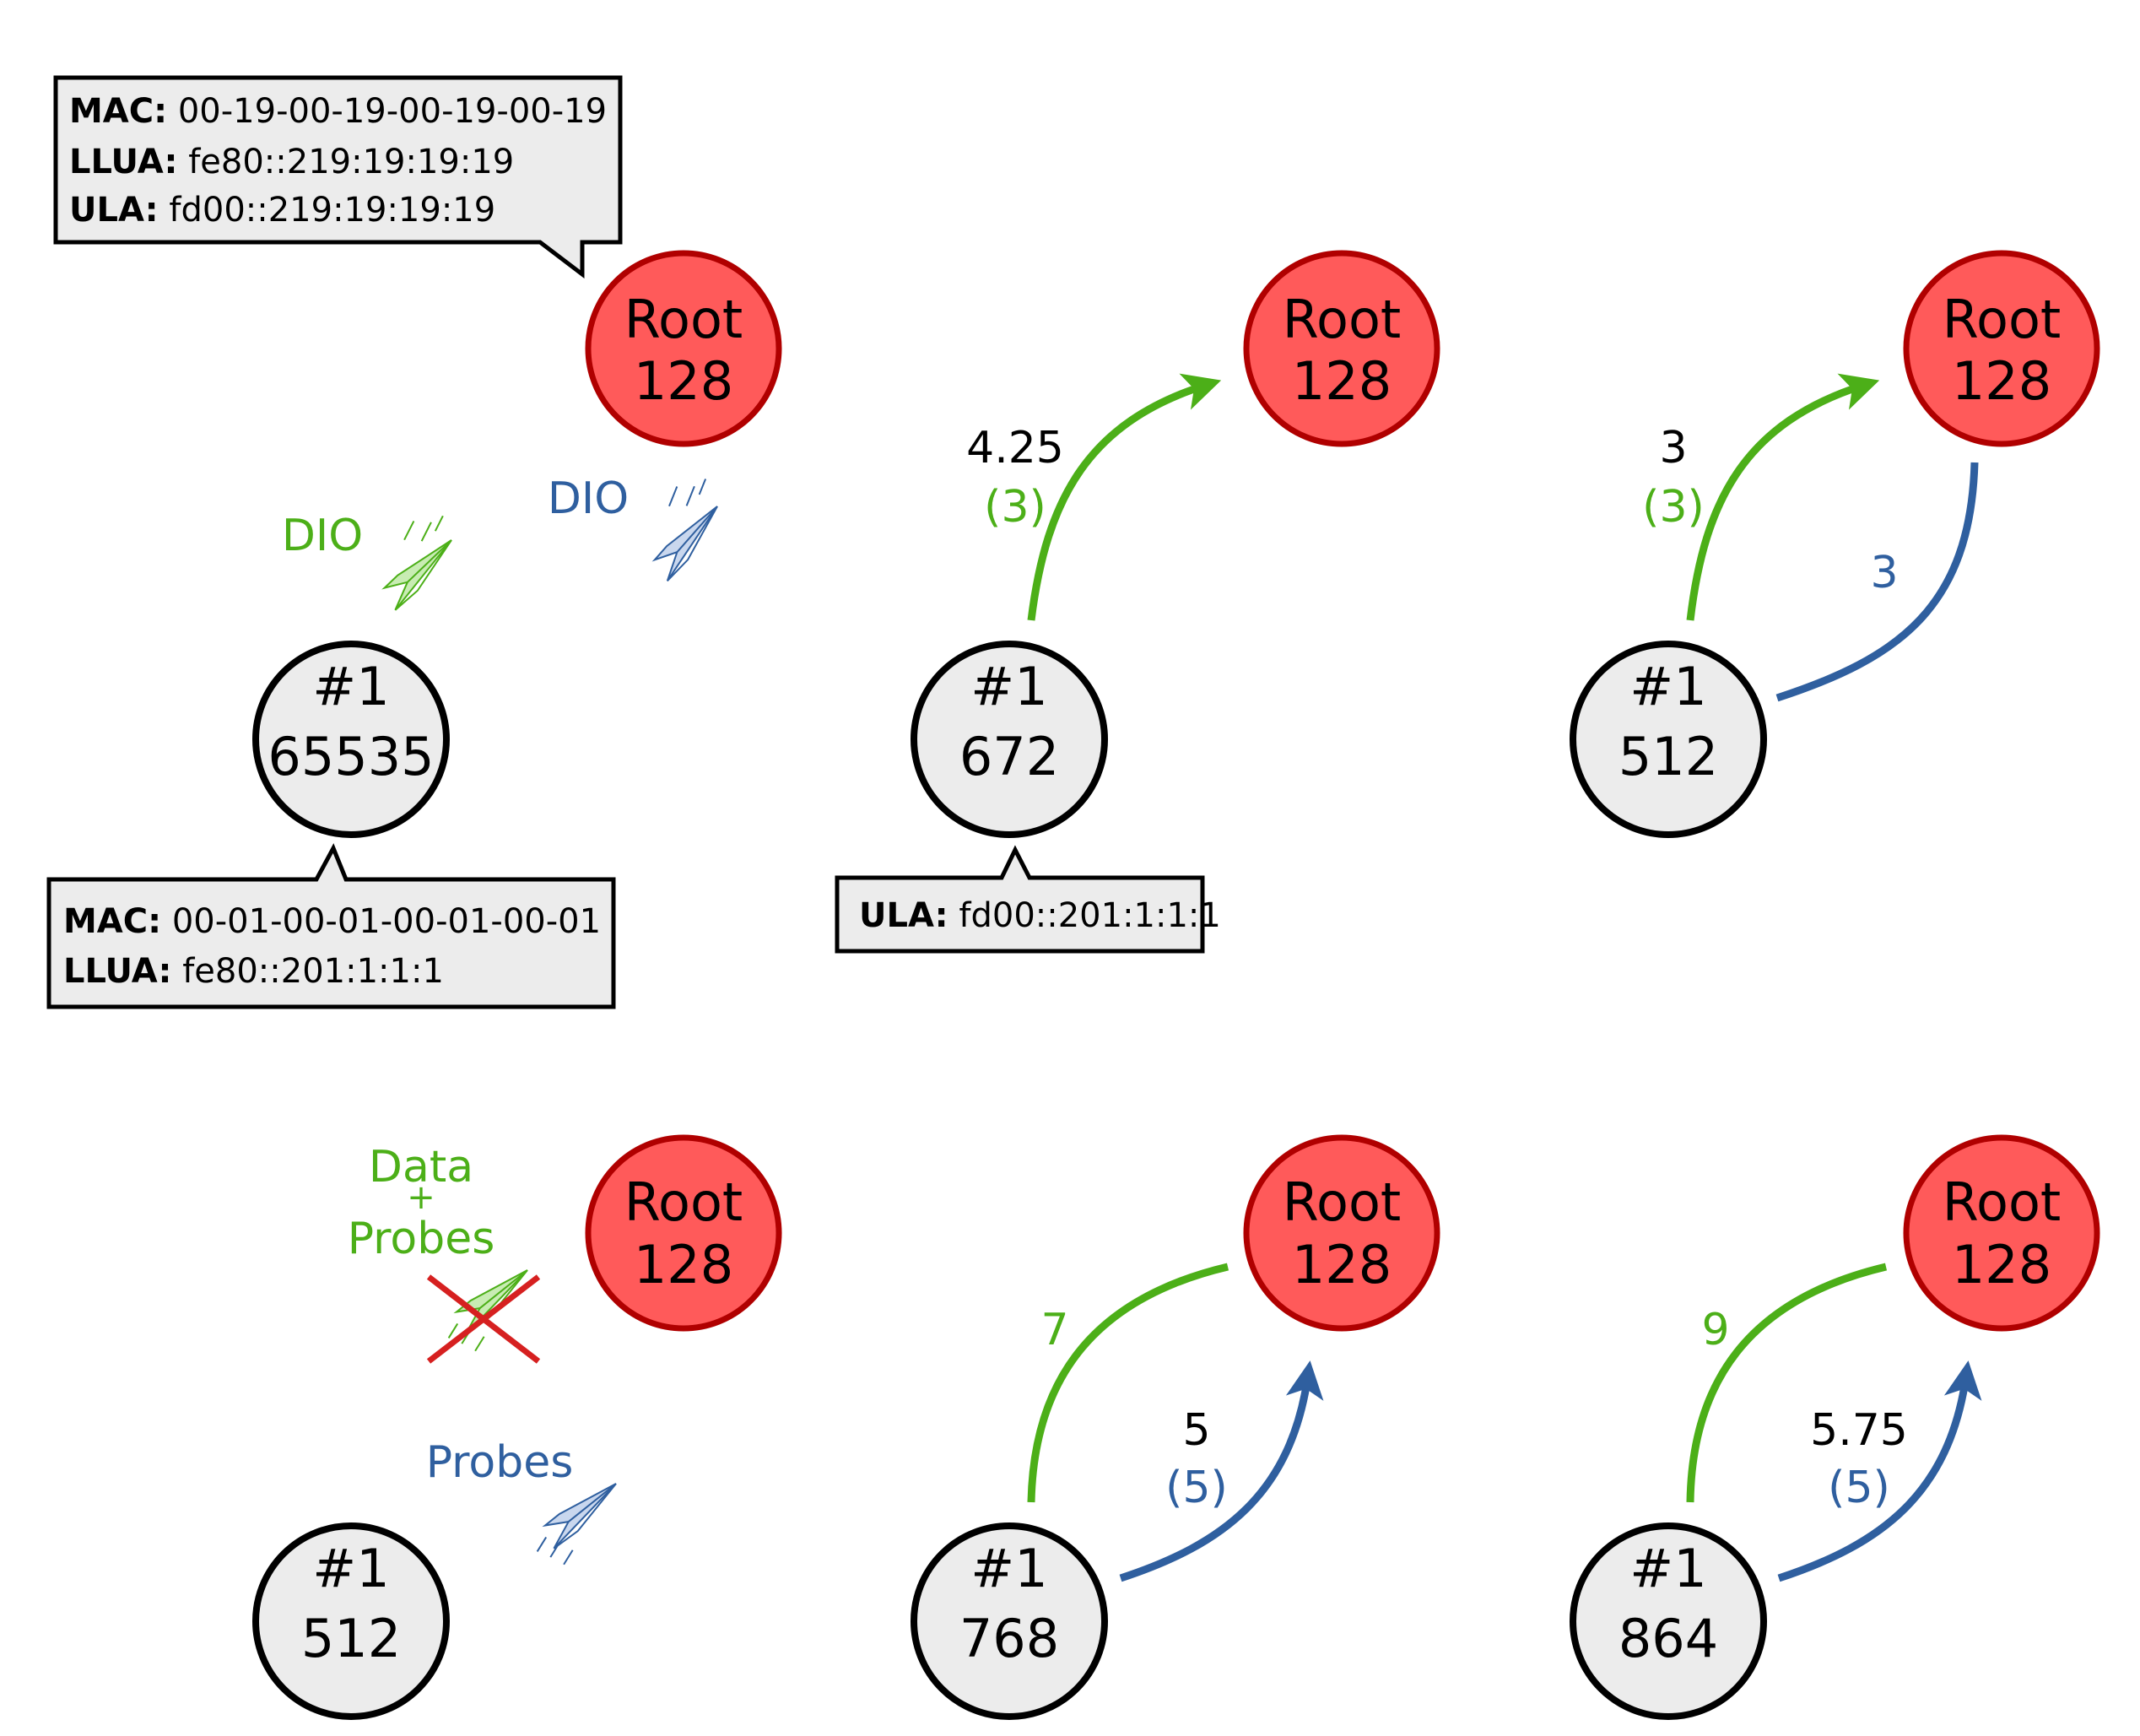 The height and width of the screenshot is (1736, 2140). I want to click on svg-text: 65535, so click(351, 756).